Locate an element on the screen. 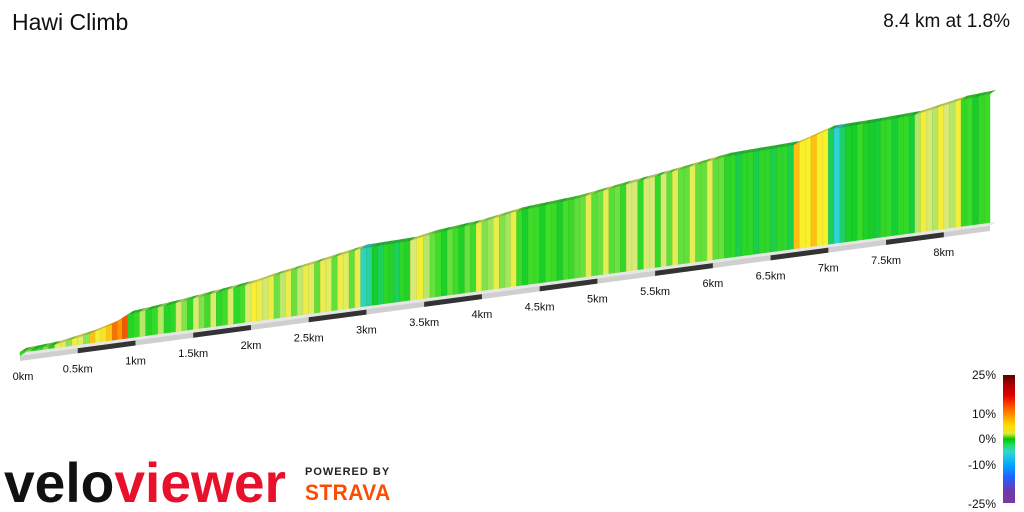  legend-label-10: 10% is located at coordinates (983, 414).